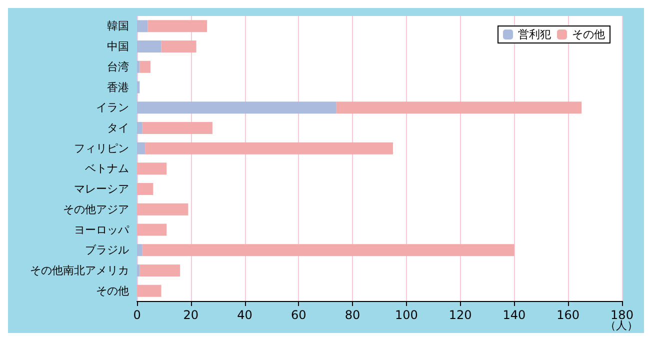  Describe the element at coordinates (137, 315) in the screenshot. I see `x-tick-label: 0` at that location.